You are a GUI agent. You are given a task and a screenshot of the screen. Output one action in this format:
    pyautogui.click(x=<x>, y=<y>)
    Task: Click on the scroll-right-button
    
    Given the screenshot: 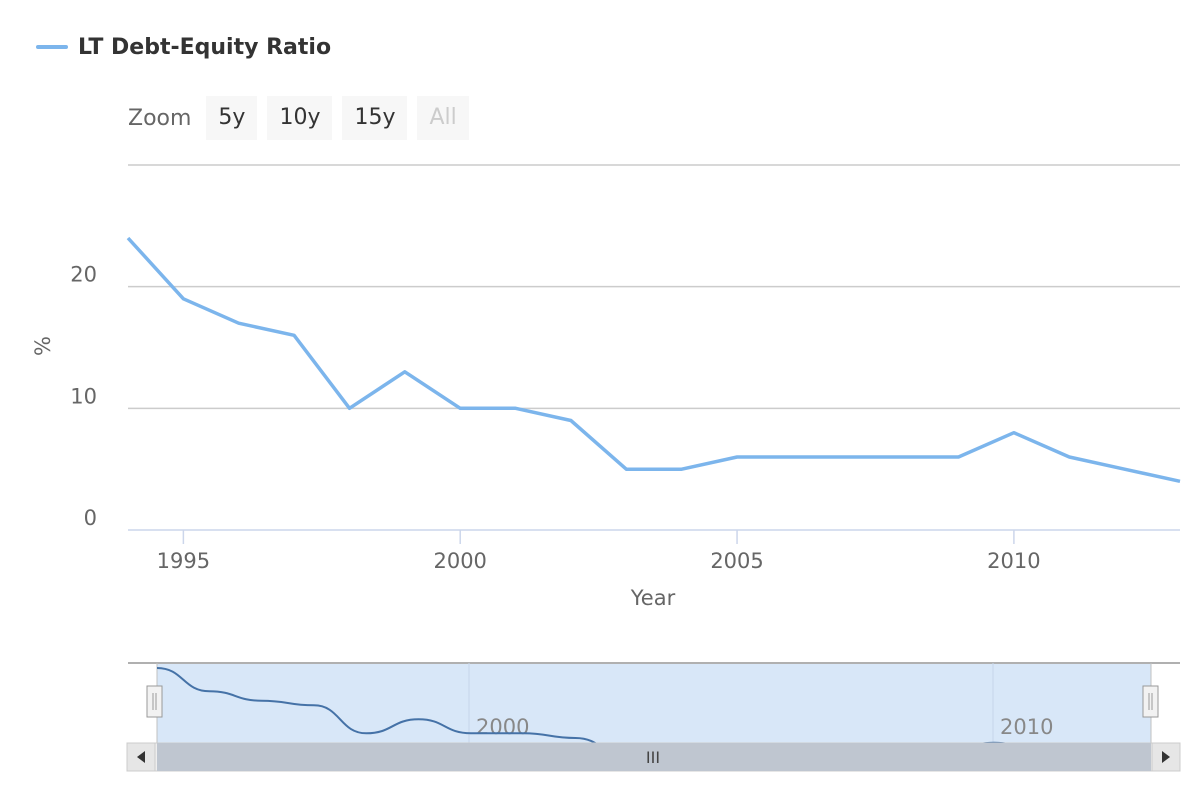 What is the action you would take?
    pyautogui.click(x=1166, y=757)
    